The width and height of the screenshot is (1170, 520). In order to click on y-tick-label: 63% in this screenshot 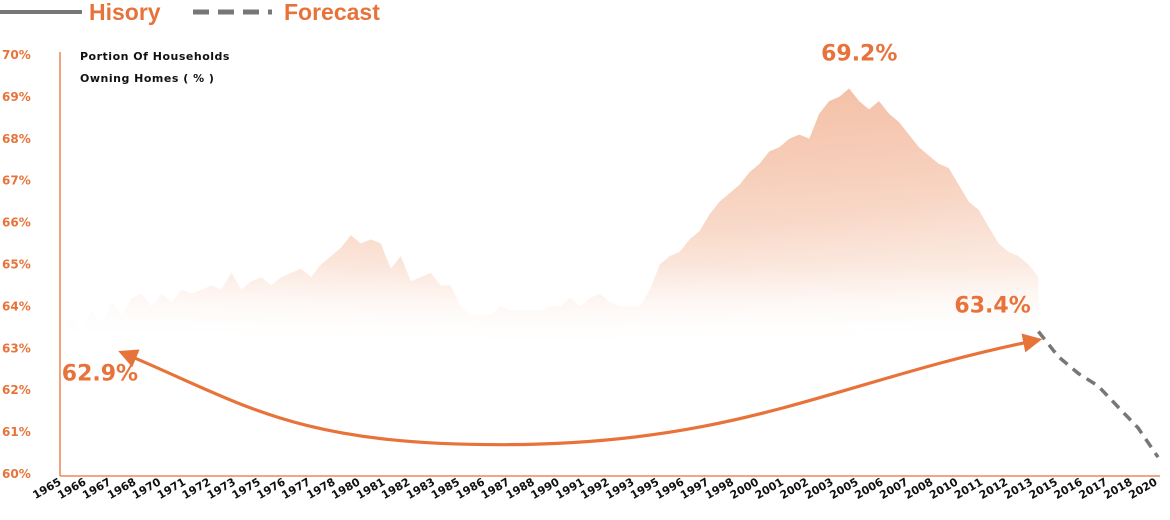, I will do `click(16, 348)`.